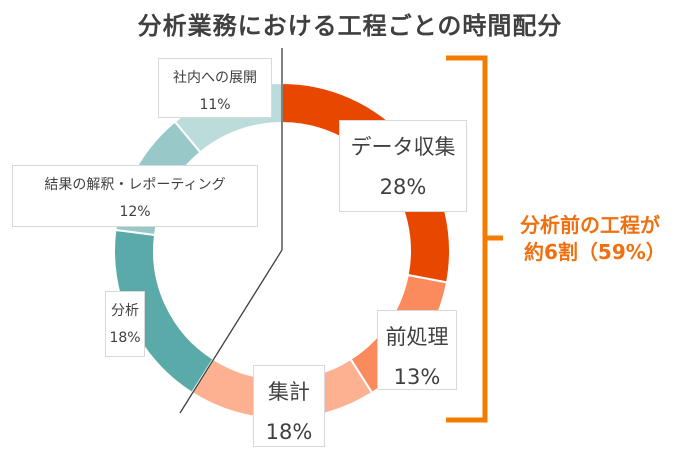 This screenshot has height=450, width=700. What do you see at coordinates (215, 105) in the screenshot?
I see `label-percent: 11%` at bounding box center [215, 105].